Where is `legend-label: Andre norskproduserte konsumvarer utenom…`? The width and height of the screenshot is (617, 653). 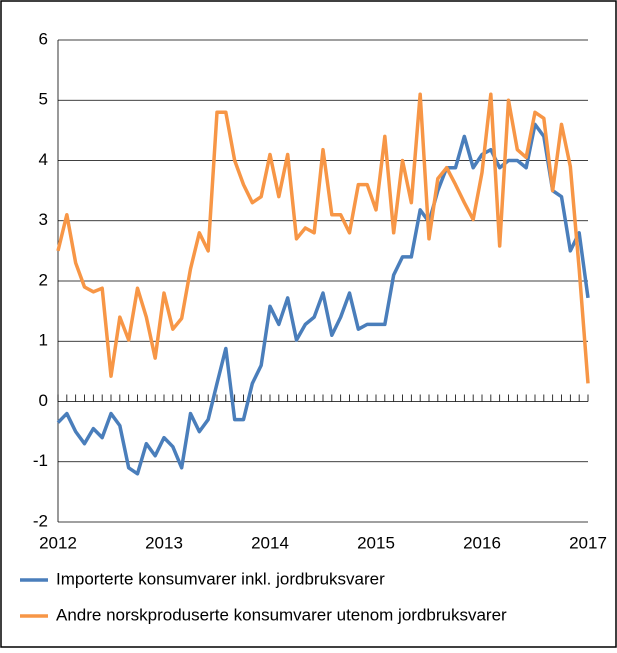 legend-label: Andre norskproduserte konsumvarer utenom… is located at coordinates (281, 614).